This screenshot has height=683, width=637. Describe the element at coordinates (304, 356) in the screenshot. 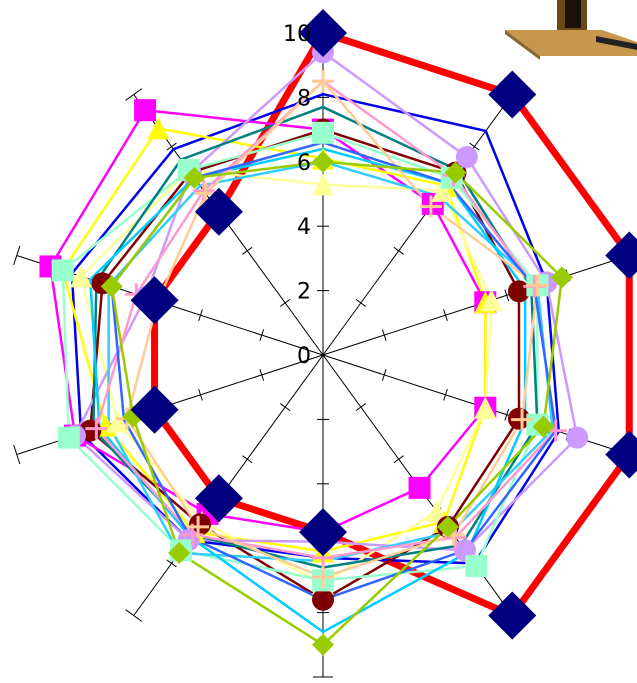

I see `radar-tick-label: 0` at that location.